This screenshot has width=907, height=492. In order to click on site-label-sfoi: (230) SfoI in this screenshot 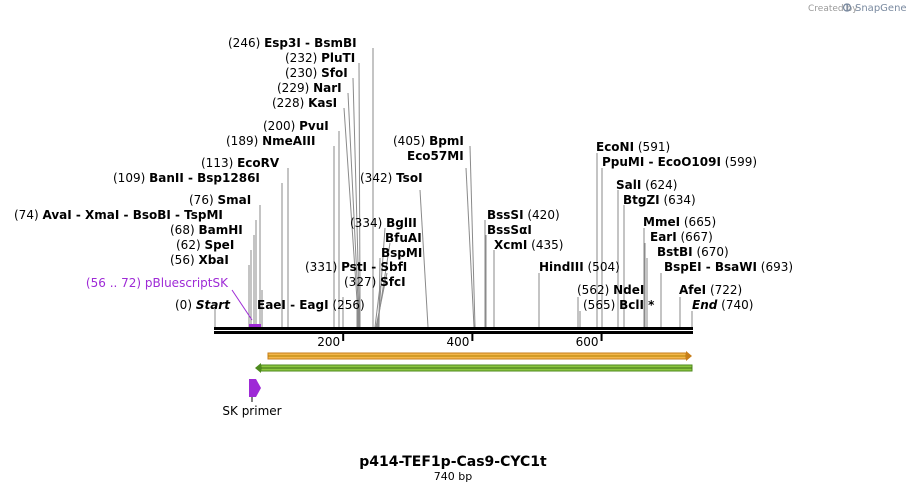, I will do `click(316, 73)`.